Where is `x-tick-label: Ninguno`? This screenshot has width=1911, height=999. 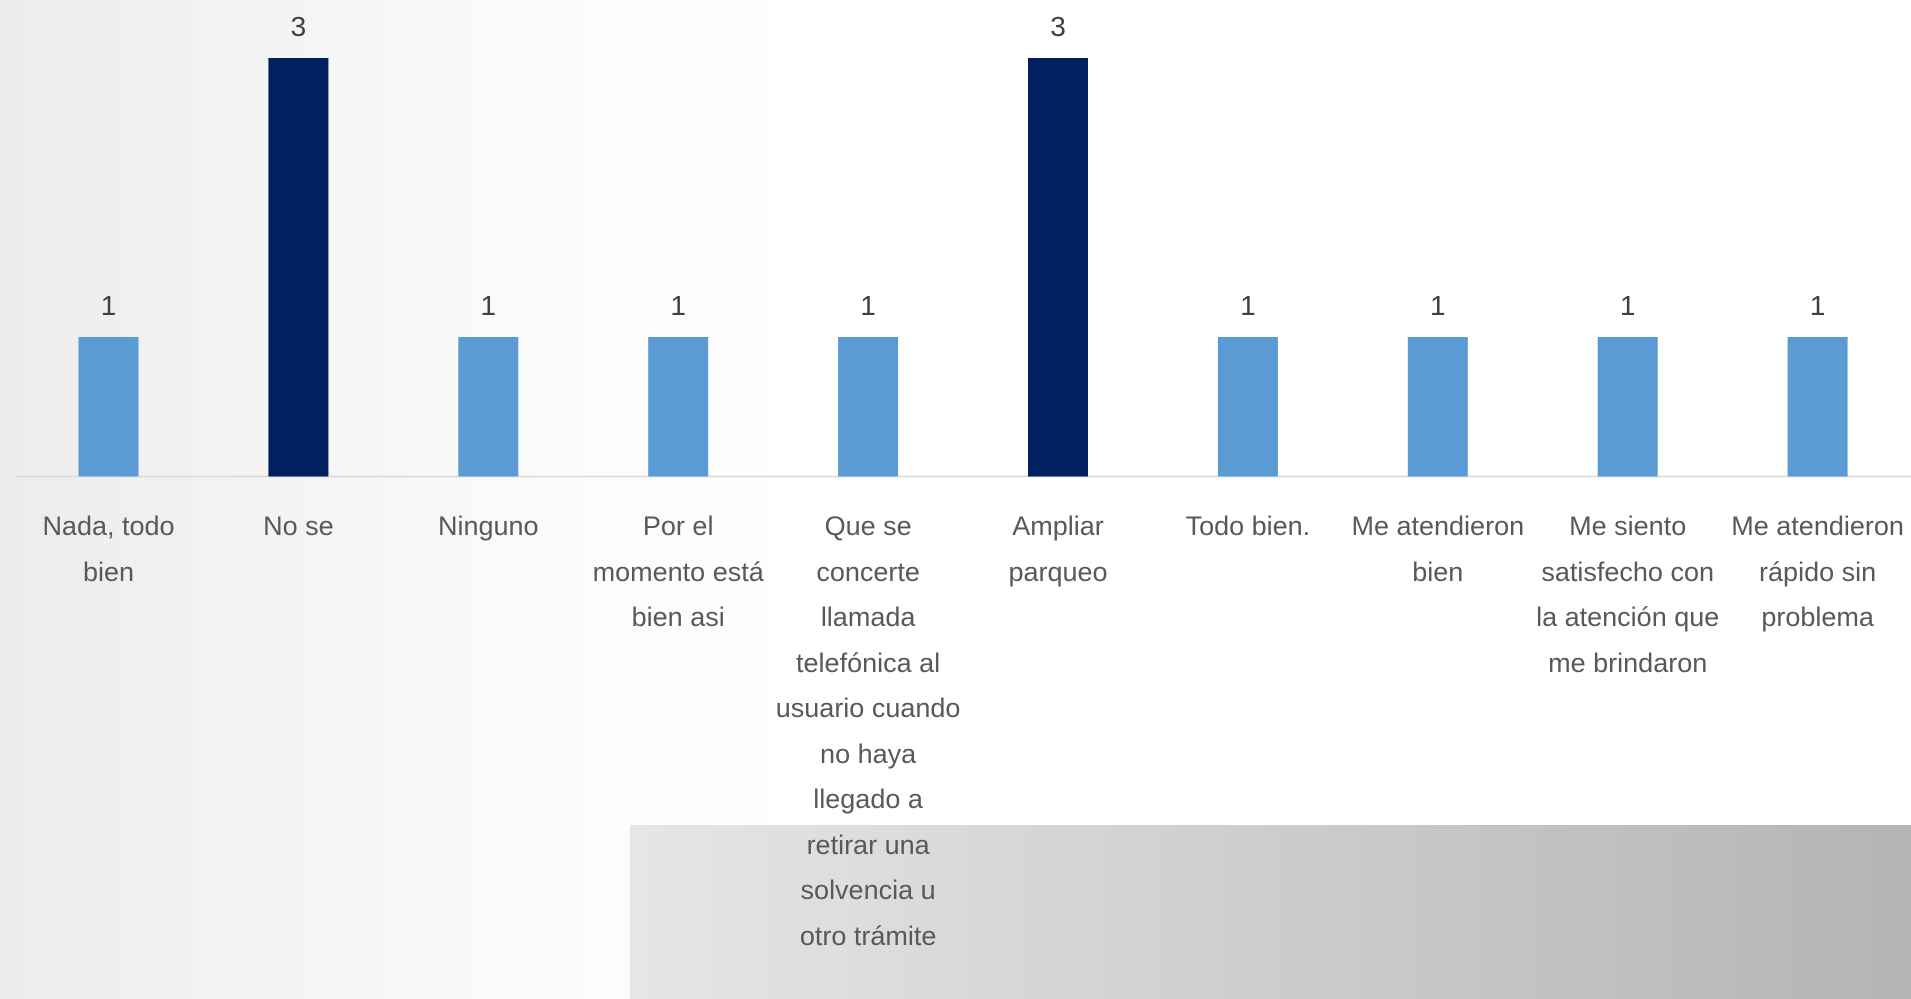 x-tick-label: Ninguno is located at coordinates (488, 526).